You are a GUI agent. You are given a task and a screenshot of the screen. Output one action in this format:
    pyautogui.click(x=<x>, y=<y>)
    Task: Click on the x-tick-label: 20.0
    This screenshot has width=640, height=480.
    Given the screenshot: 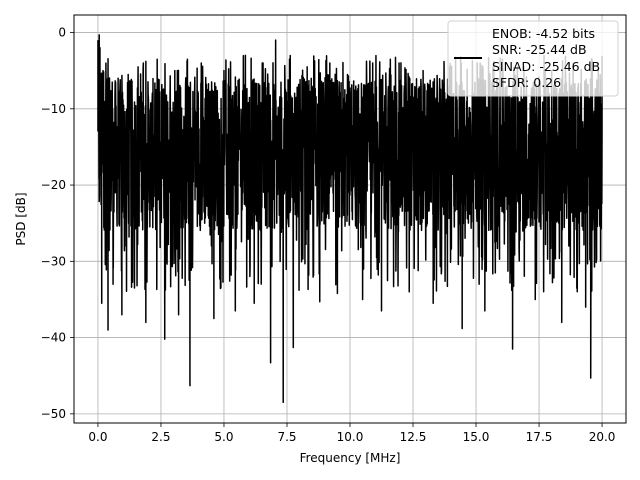 What is the action you would take?
    pyautogui.click(x=602, y=437)
    